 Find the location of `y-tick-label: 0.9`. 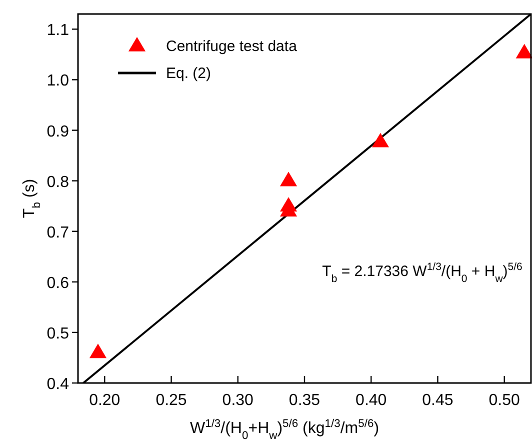

y-tick-label: 0.9 is located at coordinates (58, 131).